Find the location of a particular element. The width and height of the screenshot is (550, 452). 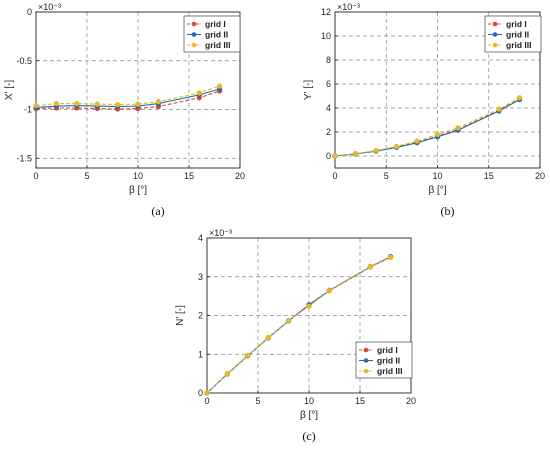

panel-caption: (b) is located at coordinates (448, 211).